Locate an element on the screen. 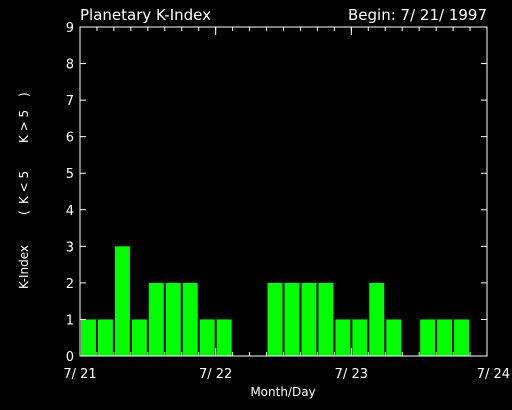 Image resolution: width=512 pixels, height=410 pixels. y-tick-label: 6 is located at coordinates (70, 138).